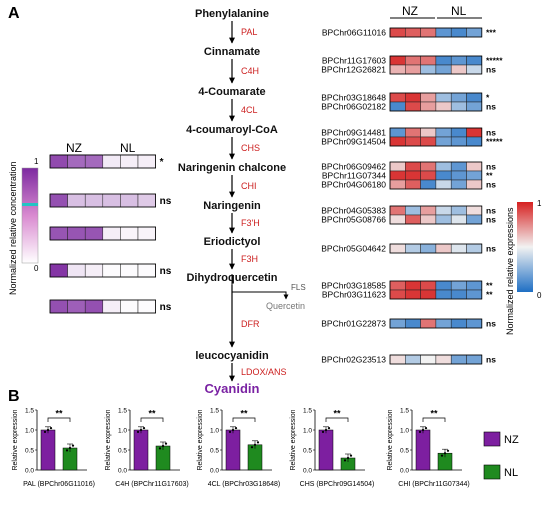 The height and width of the screenshot is (506, 550). What do you see at coordinates (410, 11) in the screenshot?
I see `gene-group-nz: NZ` at bounding box center [410, 11].